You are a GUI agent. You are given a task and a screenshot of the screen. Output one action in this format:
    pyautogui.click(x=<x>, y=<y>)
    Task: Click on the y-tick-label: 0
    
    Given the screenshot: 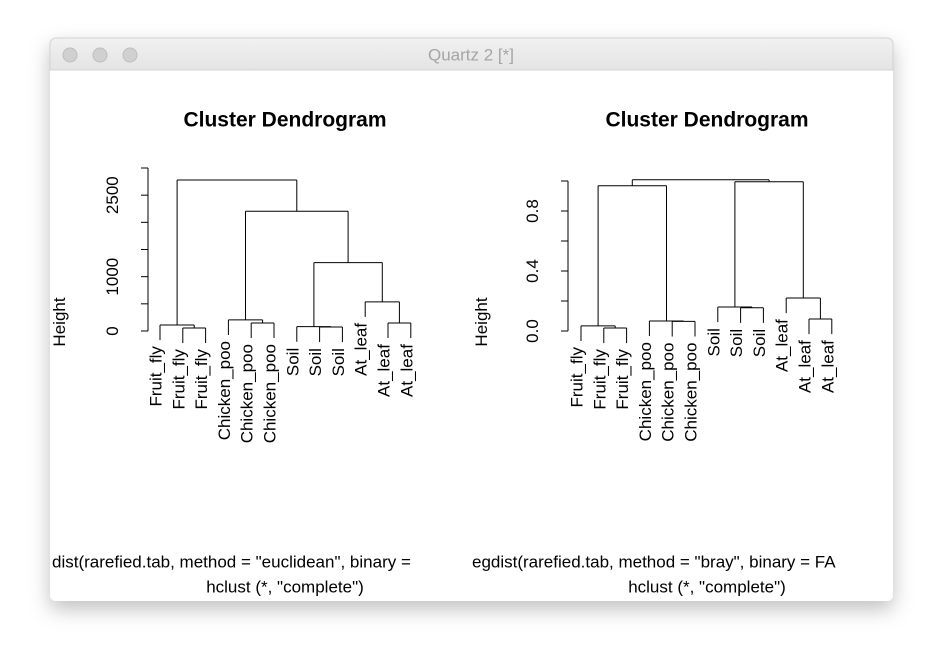 What is the action you would take?
    pyautogui.click(x=112, y=330)
    